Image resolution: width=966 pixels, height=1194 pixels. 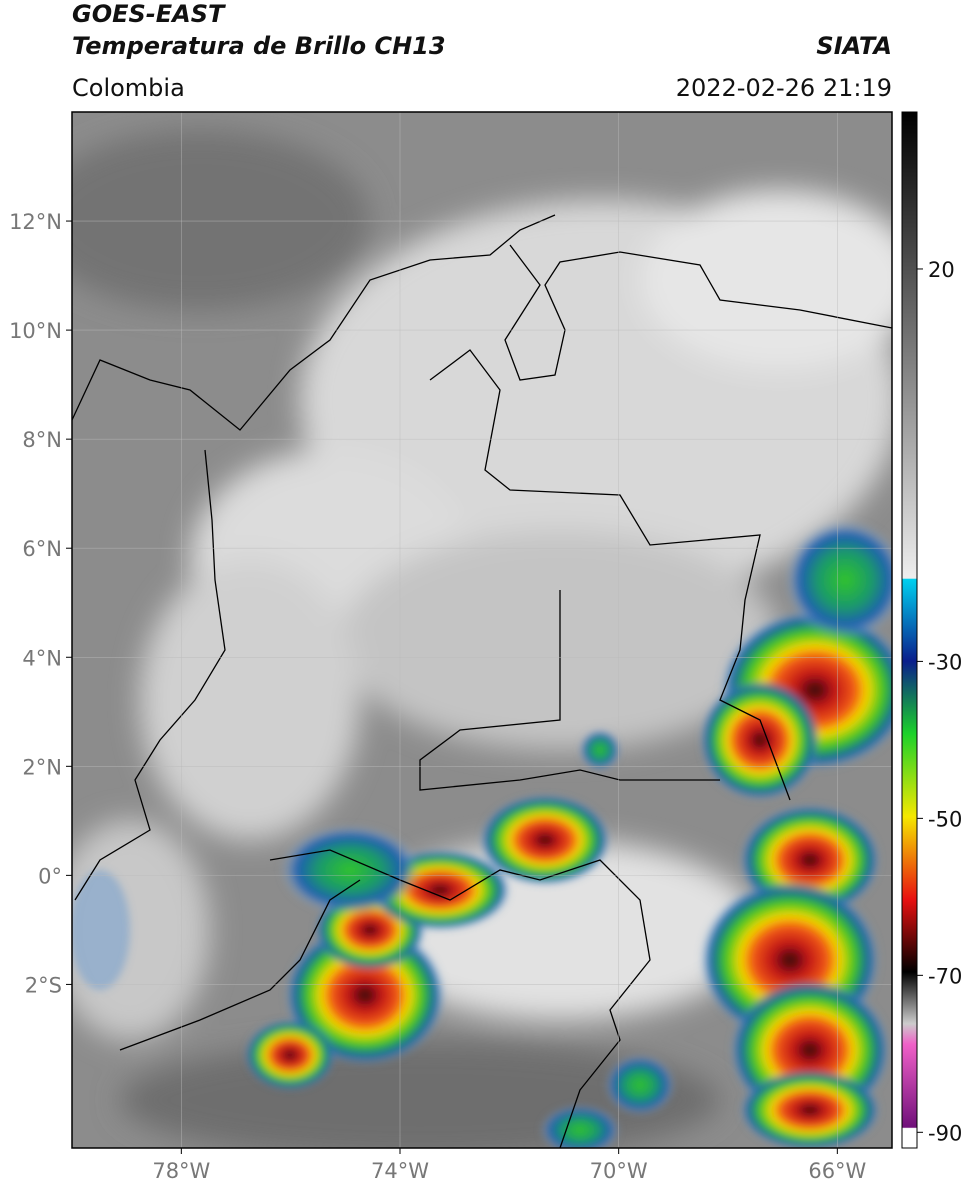 I want to click on lat-tick-label: 10°N, so click(x=35, y=331).